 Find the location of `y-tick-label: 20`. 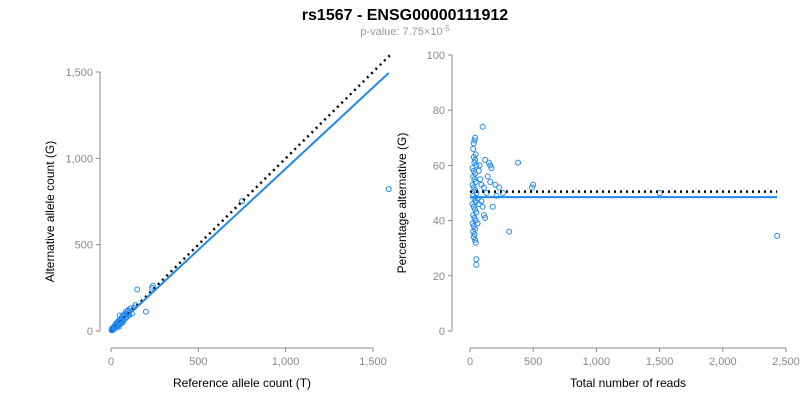

y-tick-label: 20 is located at coordinates (439, 277).